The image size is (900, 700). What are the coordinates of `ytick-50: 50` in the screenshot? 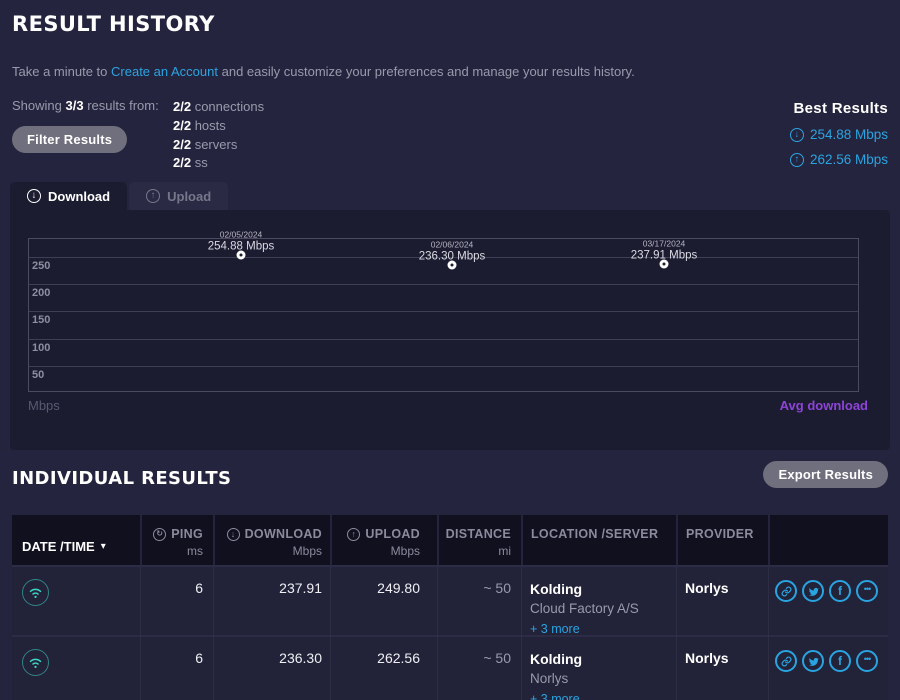 It's located at (38, 375).